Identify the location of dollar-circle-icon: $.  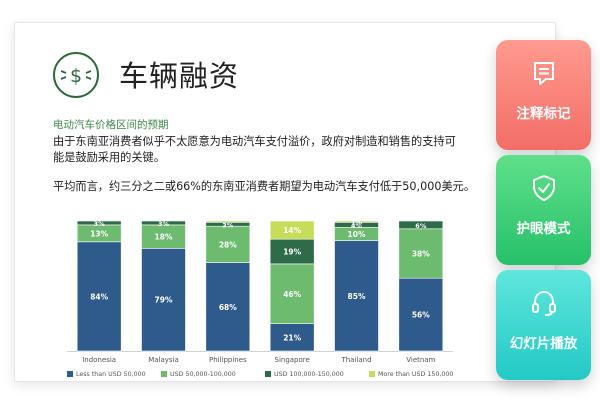
(76, 75).